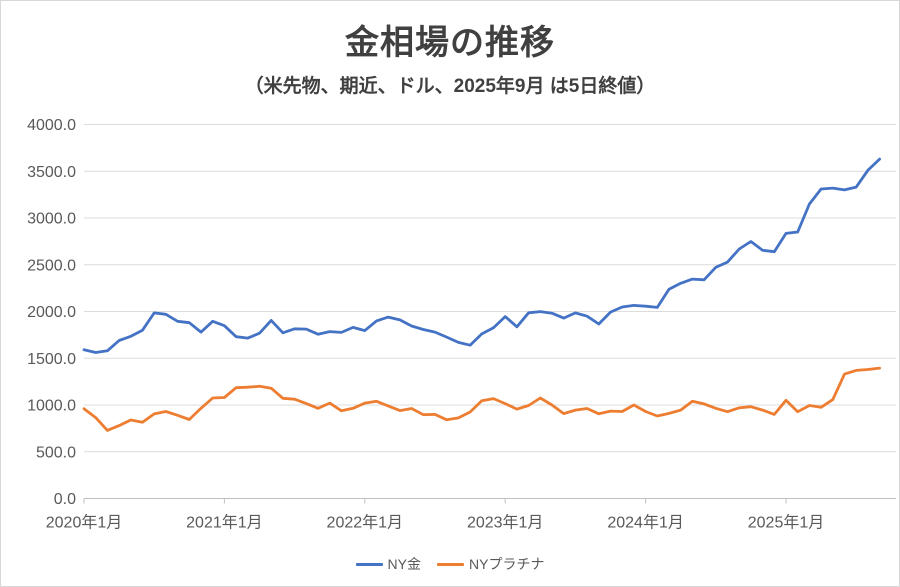 The width and height of the screenshot is (900, 587). Describe the element at coordinates (786, 523) in the screenshot. I see `x-axis-tick-label: 2025年1月` at that location.